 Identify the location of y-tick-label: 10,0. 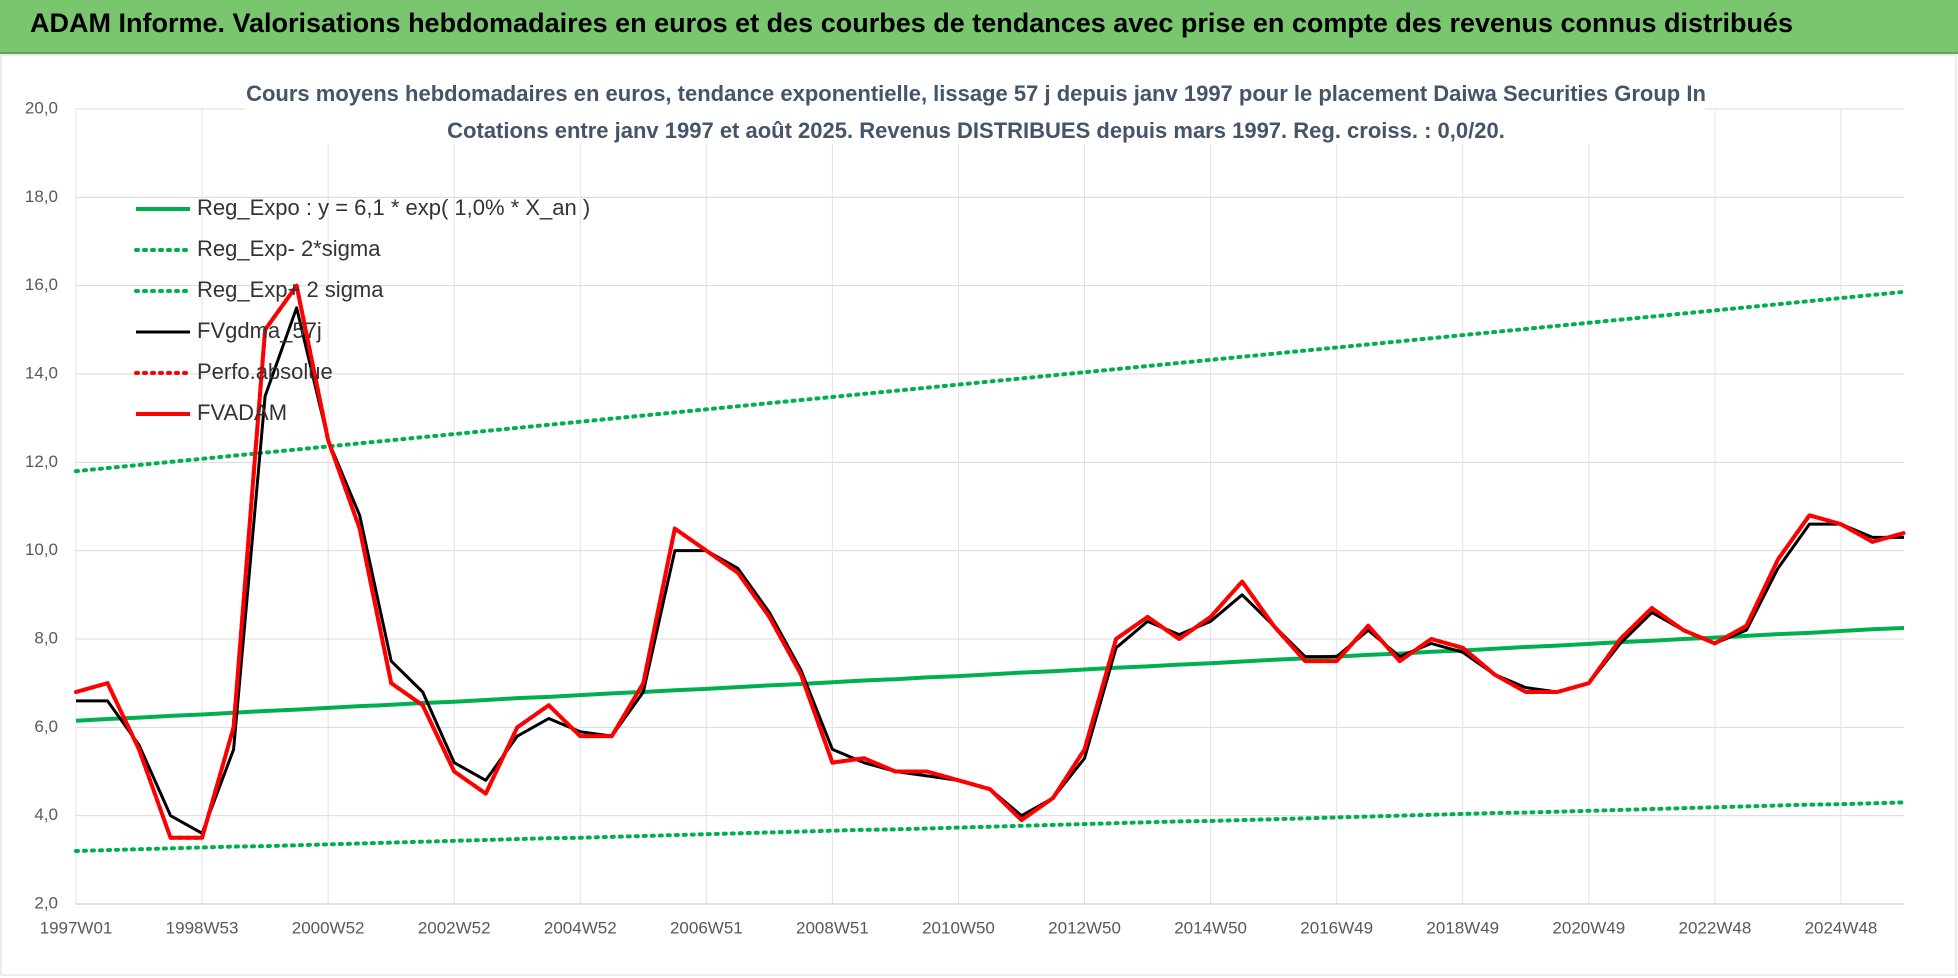
(41, 549).